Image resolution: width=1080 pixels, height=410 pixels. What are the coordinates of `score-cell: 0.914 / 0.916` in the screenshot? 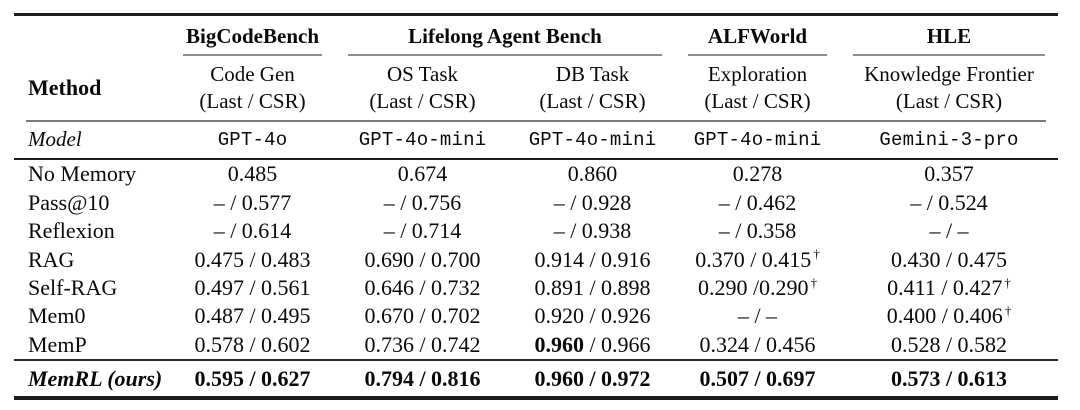 It's located at (592, 259).